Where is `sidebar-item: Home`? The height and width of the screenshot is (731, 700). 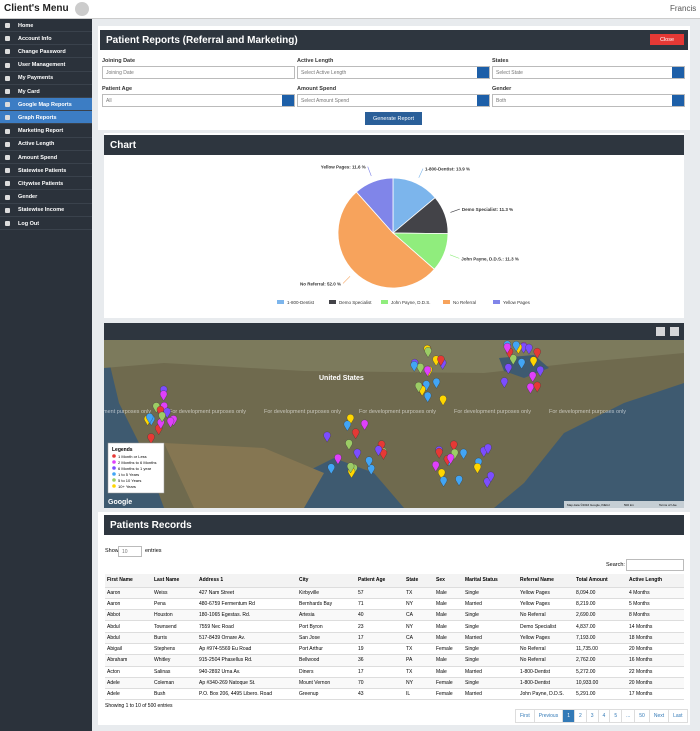 sidebar-item: Home is located at coordinates (46, 25).